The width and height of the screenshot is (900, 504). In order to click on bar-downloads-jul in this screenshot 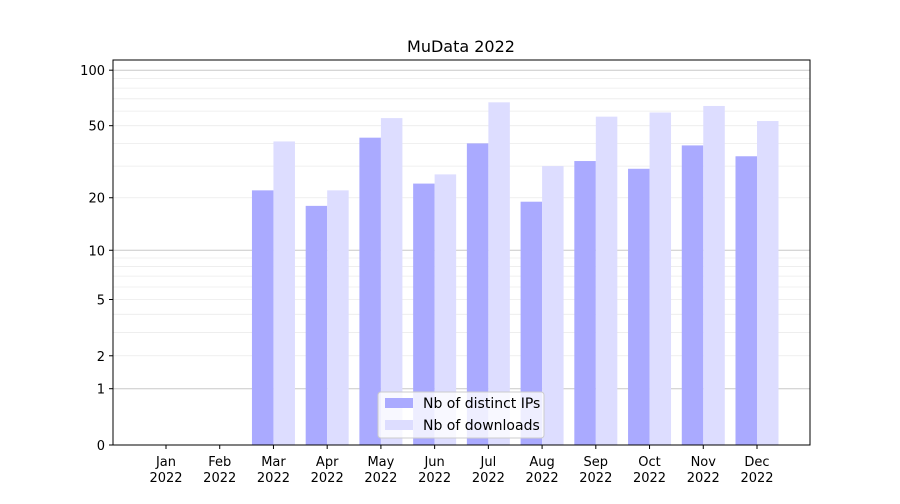, I will do `click(499, 273)`.